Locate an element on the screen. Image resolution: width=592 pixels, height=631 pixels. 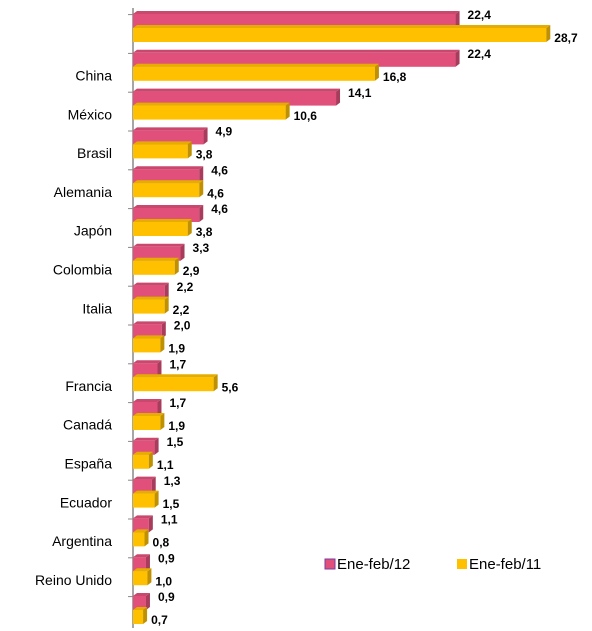
value-label: 14,1 is located at coordinates (360, 93).